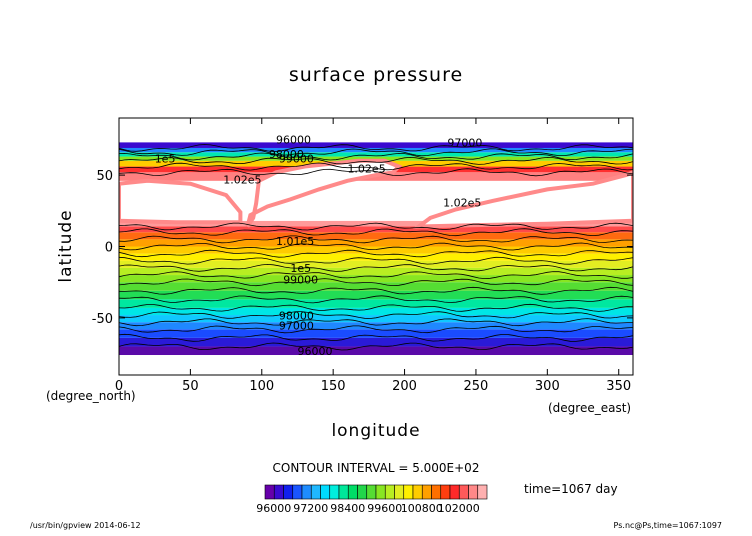  What do you see at coordinates (668, 525) in the screenshot?
I see `footer-right: Ps.nc@Ps,time=1067:1097` at bounding box center [668, 525].